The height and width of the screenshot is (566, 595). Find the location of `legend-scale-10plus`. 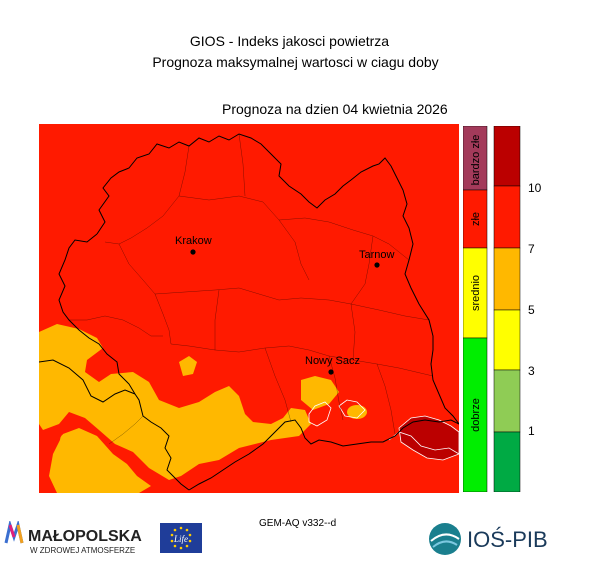

legend-scale-10plus is located at coordinates (507, 156).